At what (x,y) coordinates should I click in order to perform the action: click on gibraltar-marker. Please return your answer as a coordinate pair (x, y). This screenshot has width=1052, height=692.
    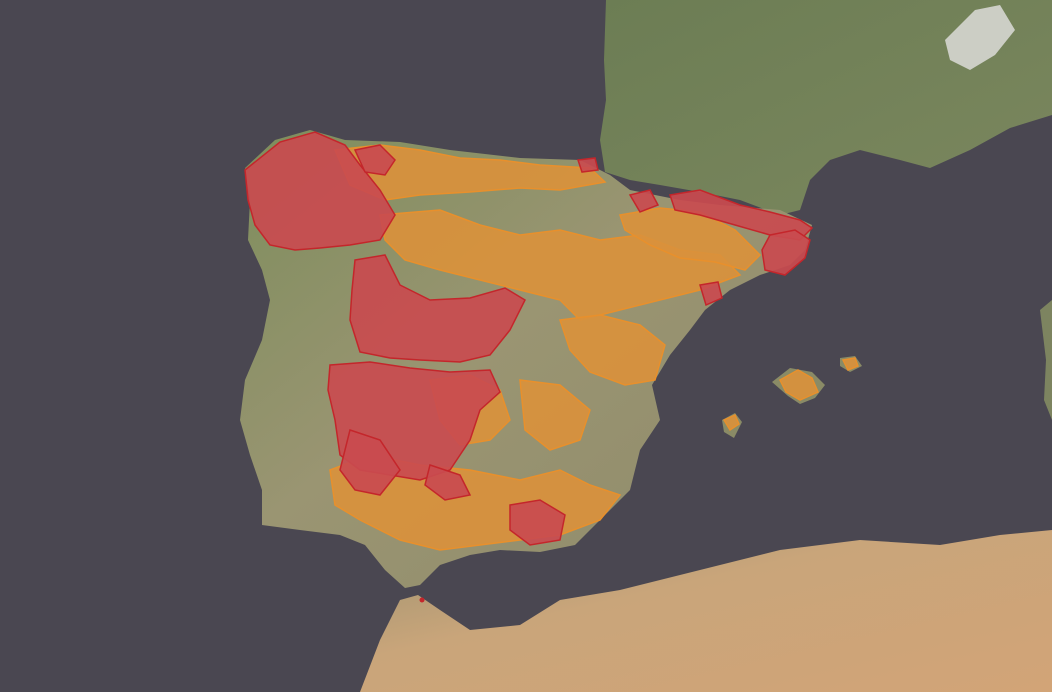
    Looking at the image, I should click on (422, 600).